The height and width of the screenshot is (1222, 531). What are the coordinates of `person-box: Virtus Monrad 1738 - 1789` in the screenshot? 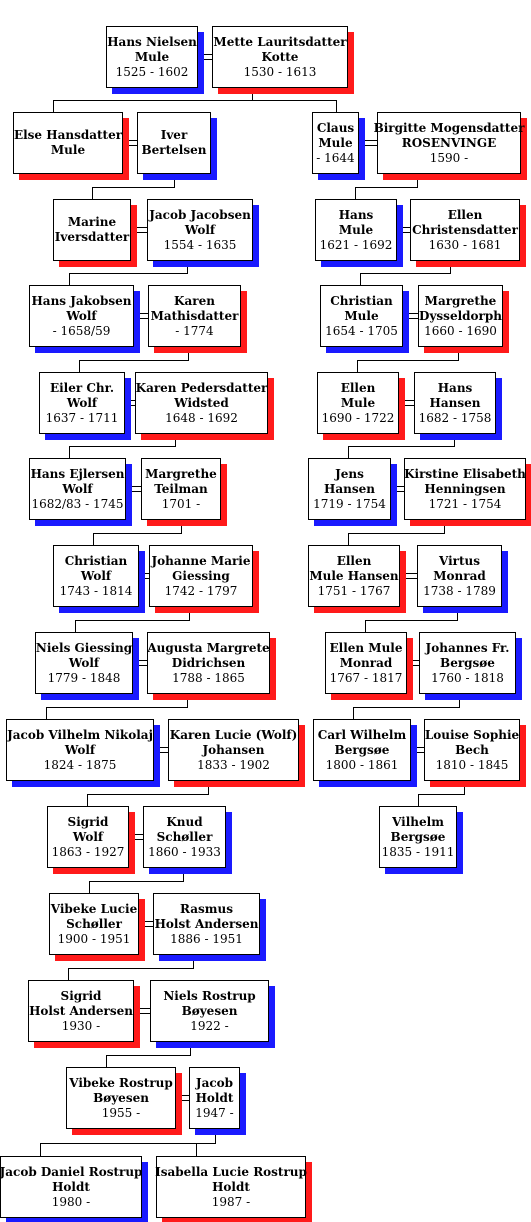 It's located at (459, 576).